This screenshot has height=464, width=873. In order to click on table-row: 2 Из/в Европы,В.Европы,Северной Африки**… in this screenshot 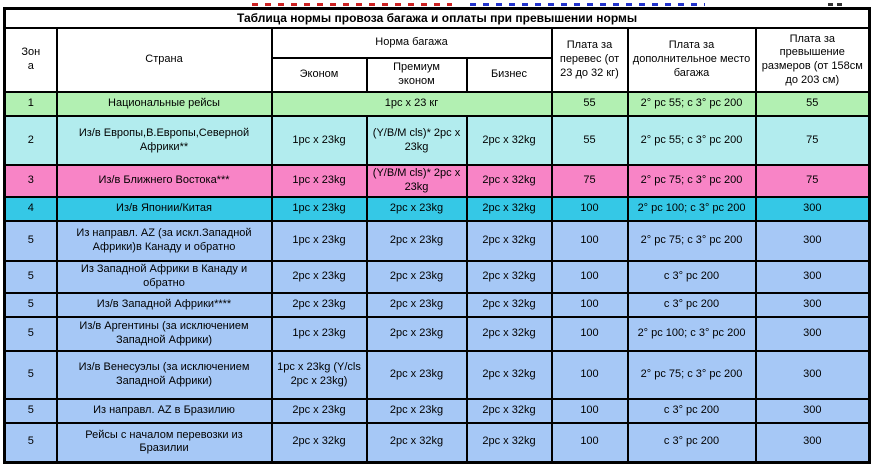, I will do `click(437, 140)`.